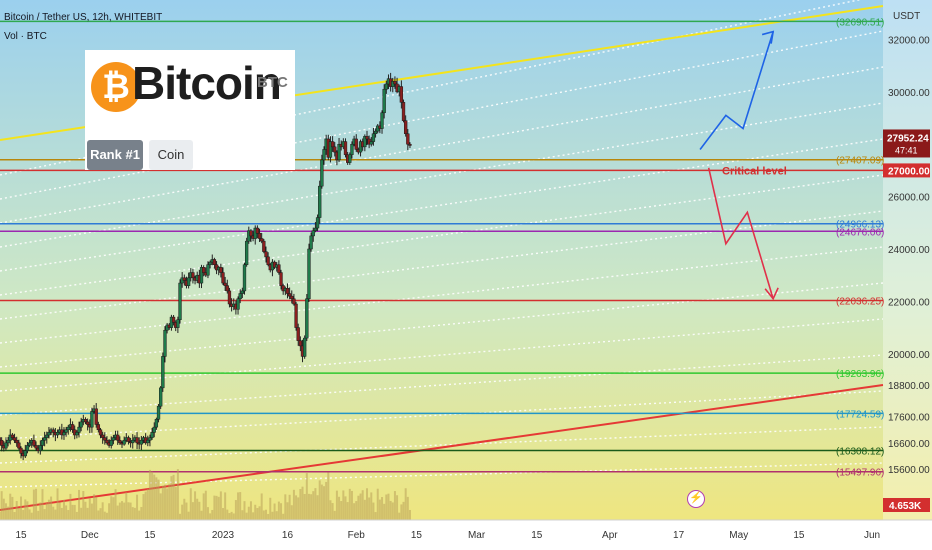 This screenshot has width=932, height=550. Describe the element at coordinates (771, 294) in the screenshot. I see `bearish-arrowhead` at that location.